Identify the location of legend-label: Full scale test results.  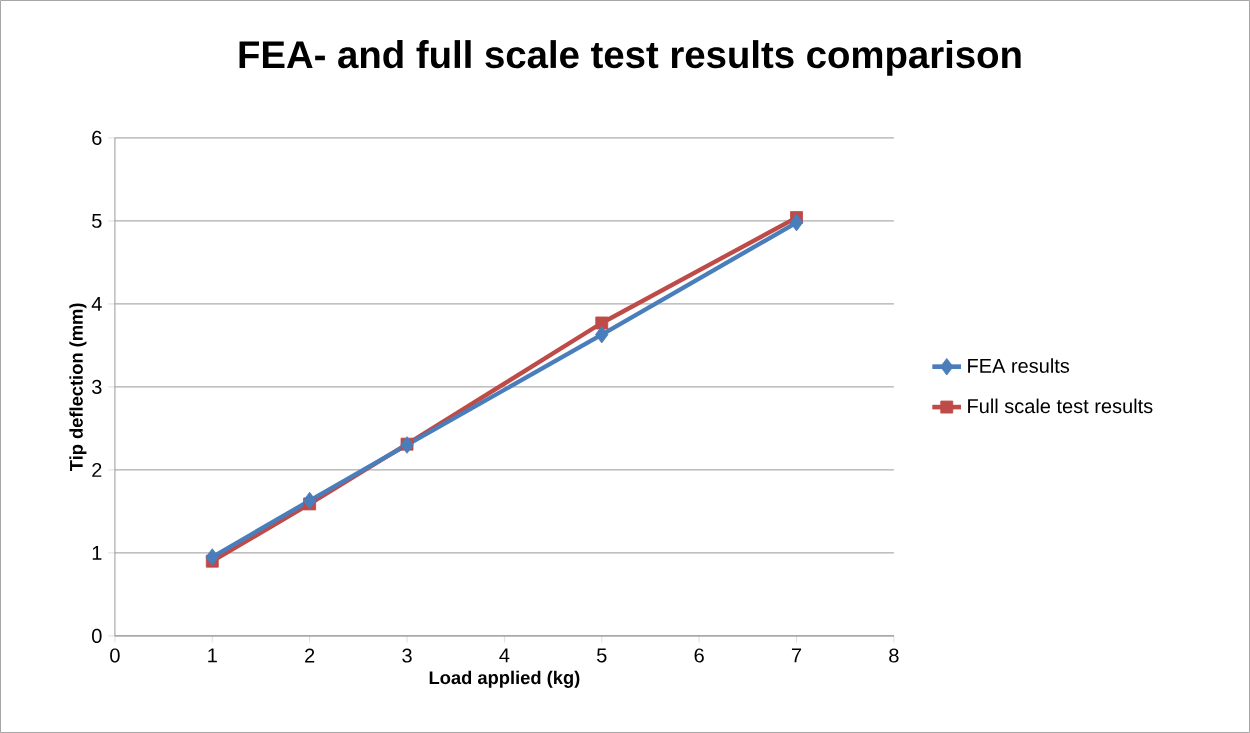
(1060, 406).